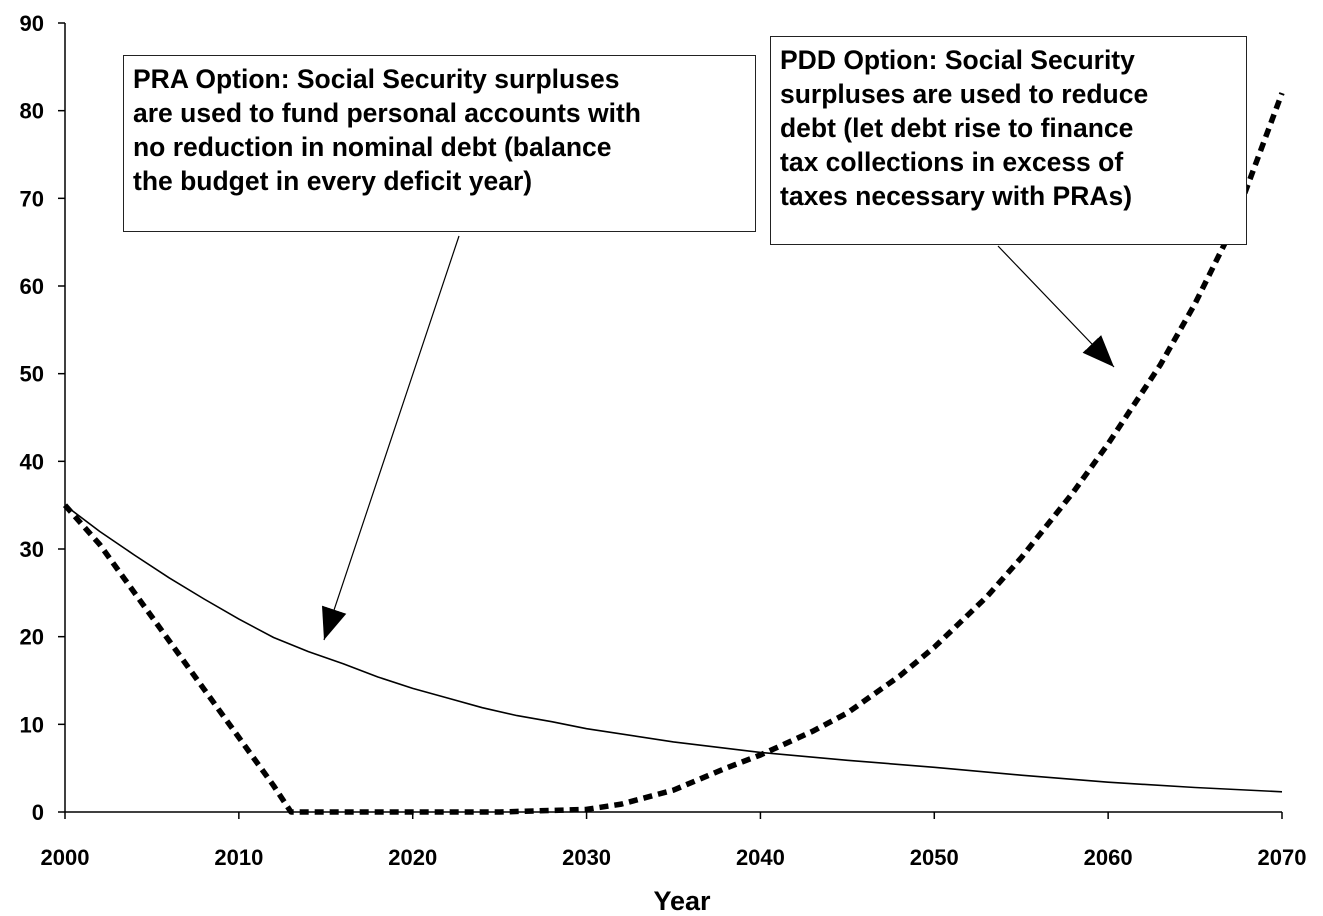  I want to click on pdd-annotation-line: surpluses are used to reduce, so click(1009, 94).